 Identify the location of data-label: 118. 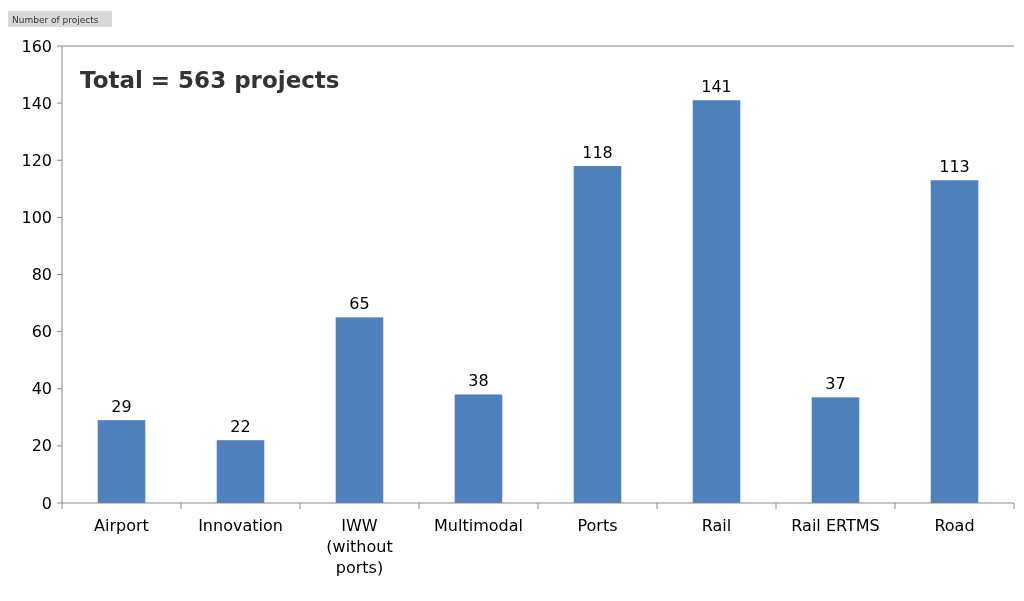
(597, 152).